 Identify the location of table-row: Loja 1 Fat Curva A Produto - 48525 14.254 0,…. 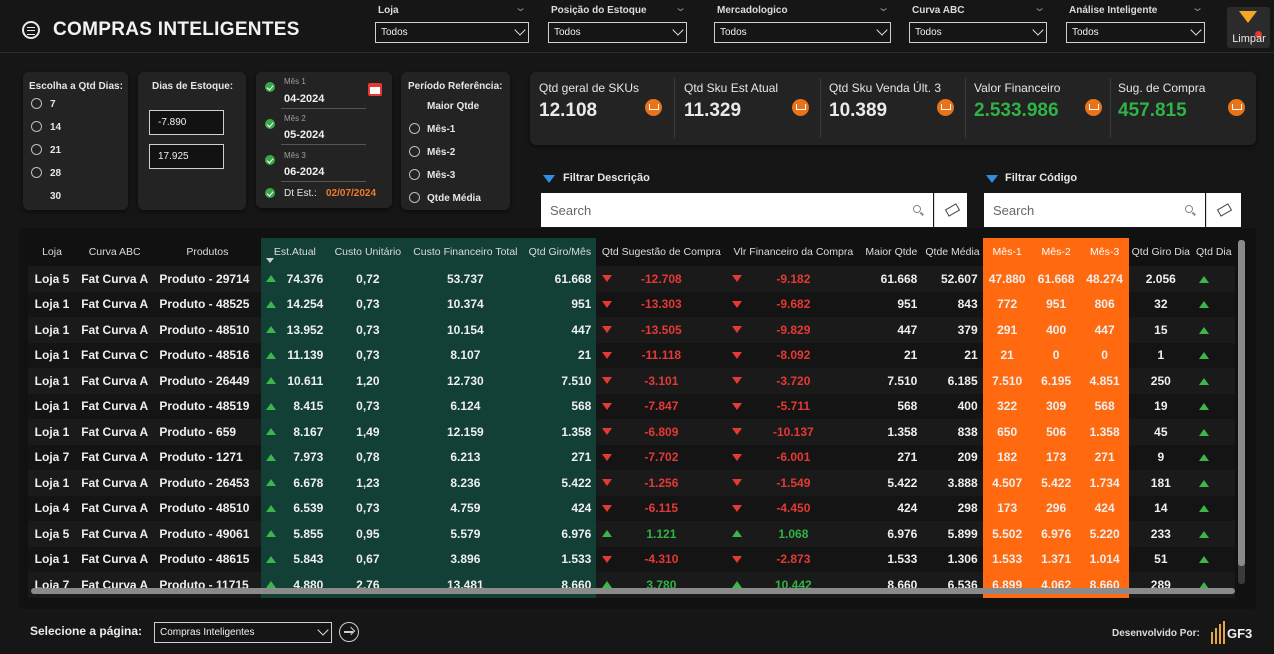
(631, 304).